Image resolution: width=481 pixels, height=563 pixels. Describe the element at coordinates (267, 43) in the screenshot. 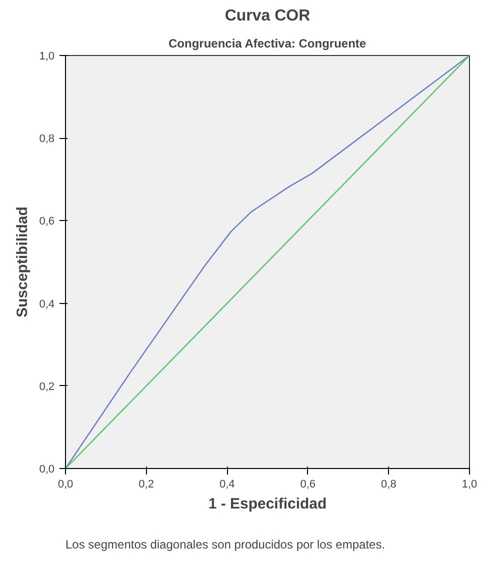

I see `chart-subtitle: Congruencia Afectiva: Congruente` at that location.